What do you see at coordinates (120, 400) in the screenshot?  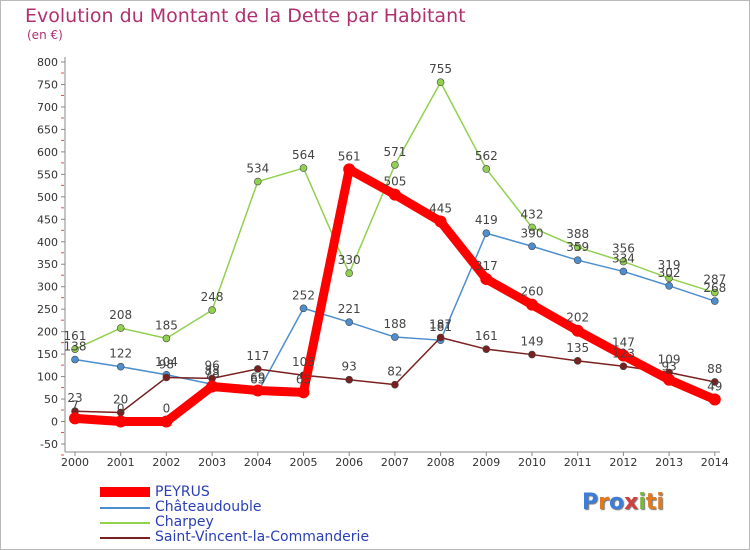 I see `data-label: 20` at bounding box center [120, 400].